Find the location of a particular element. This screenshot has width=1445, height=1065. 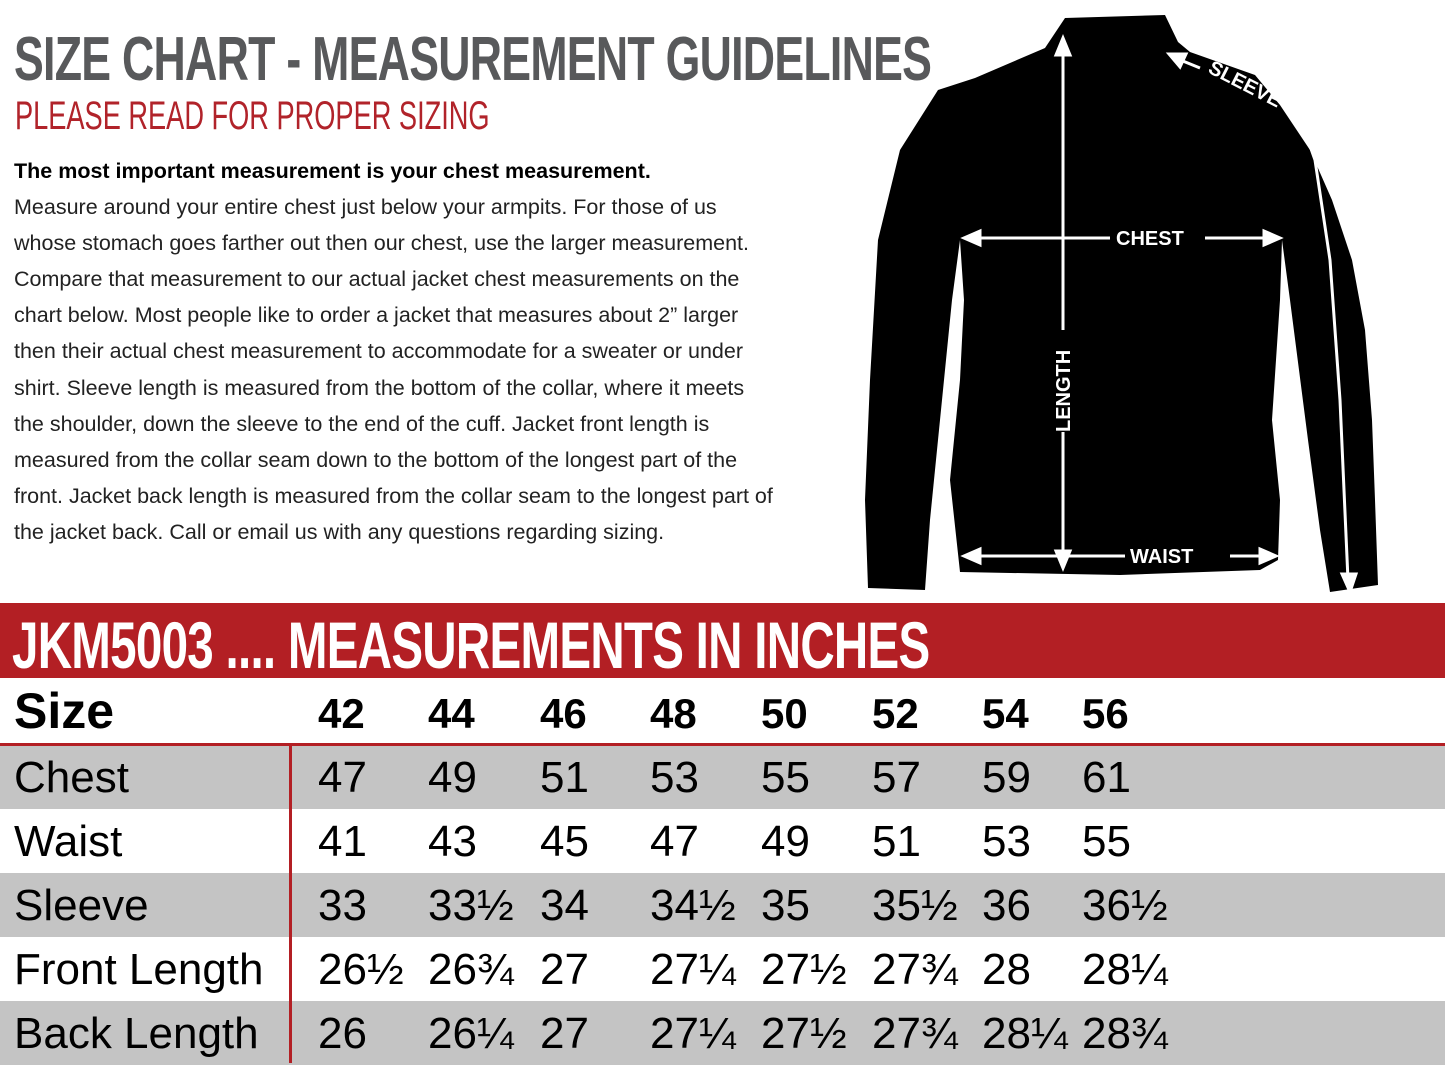

label-column-divider is located at coordinates (290, 904).